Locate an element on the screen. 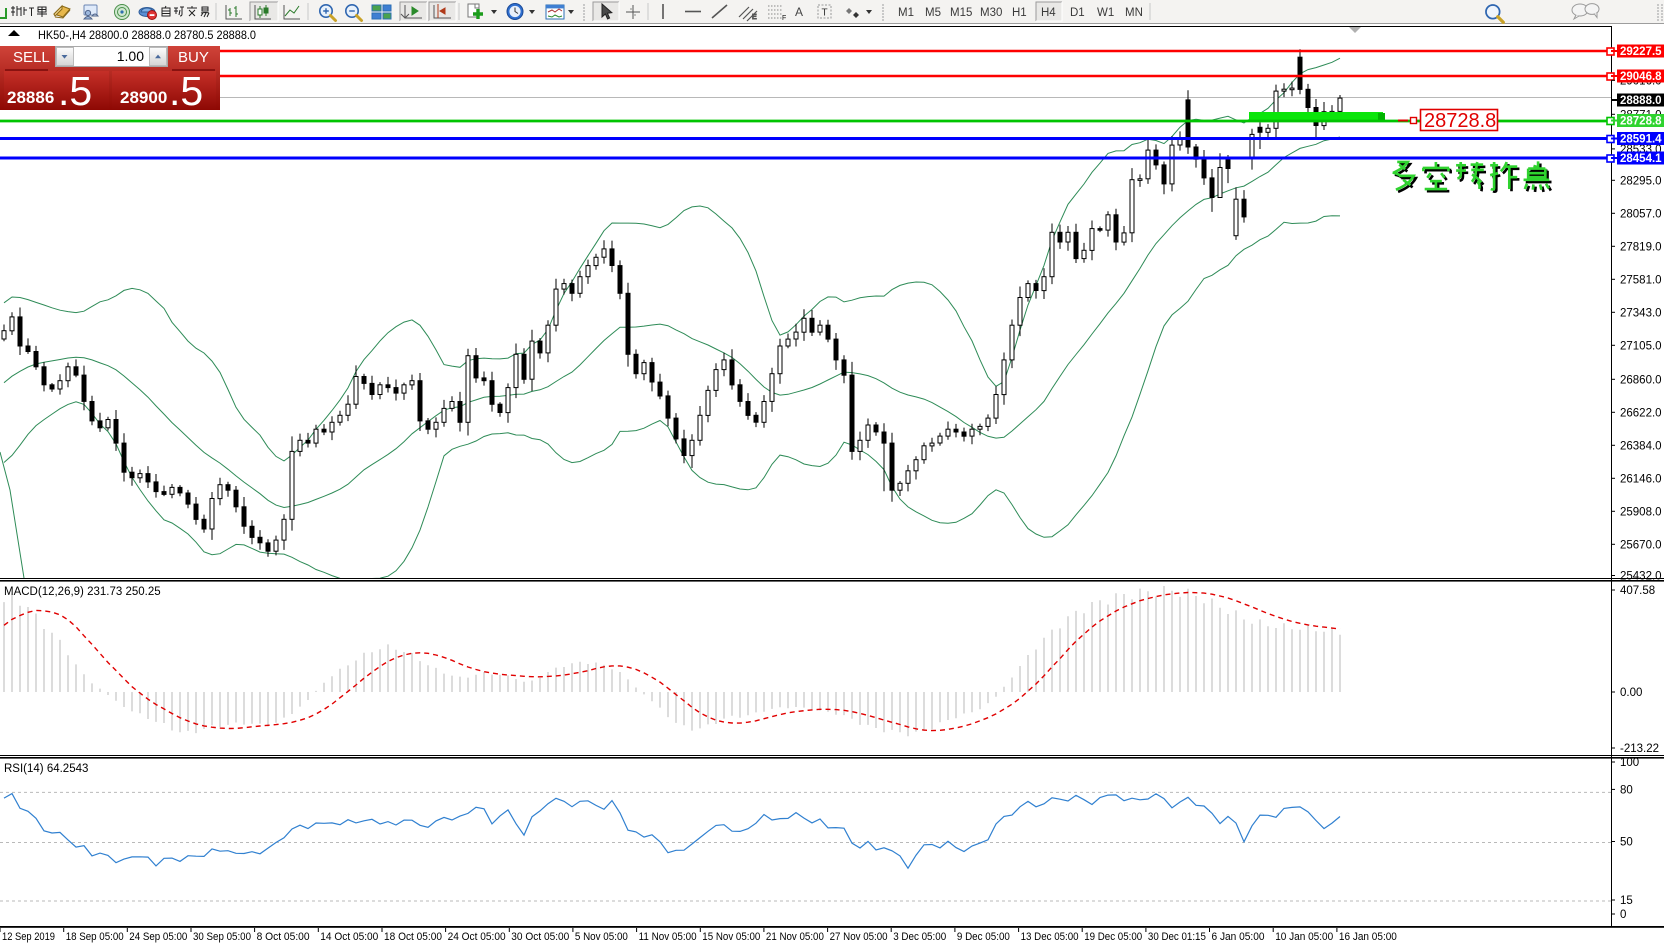  svg-text: 28295.0 is located at coordinates (1641, 181).